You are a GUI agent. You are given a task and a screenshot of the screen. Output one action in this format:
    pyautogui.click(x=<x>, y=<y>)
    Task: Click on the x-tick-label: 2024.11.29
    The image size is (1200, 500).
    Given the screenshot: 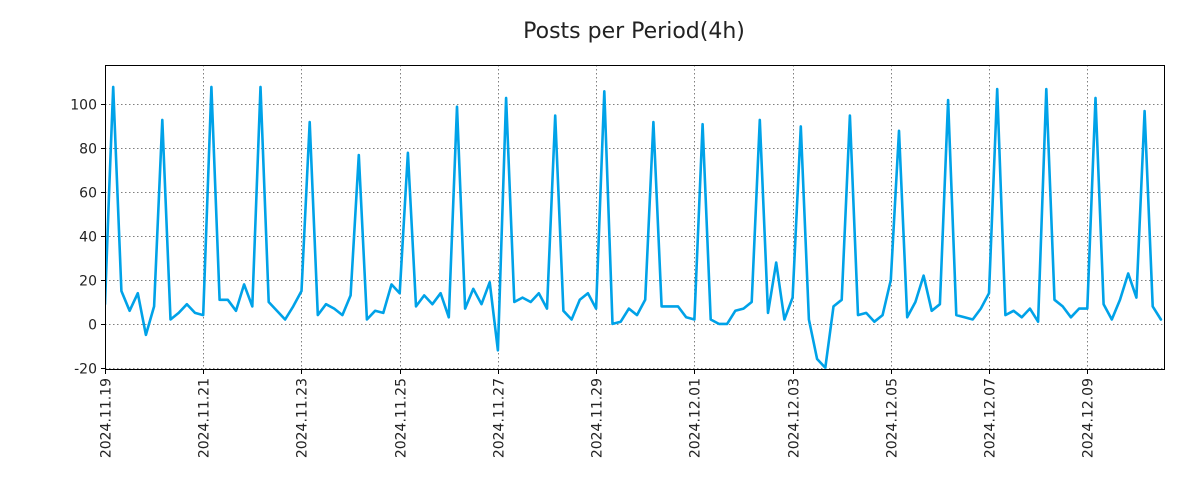 What is the action you would take?
    pyautogui.click(x=598, y=418)
    